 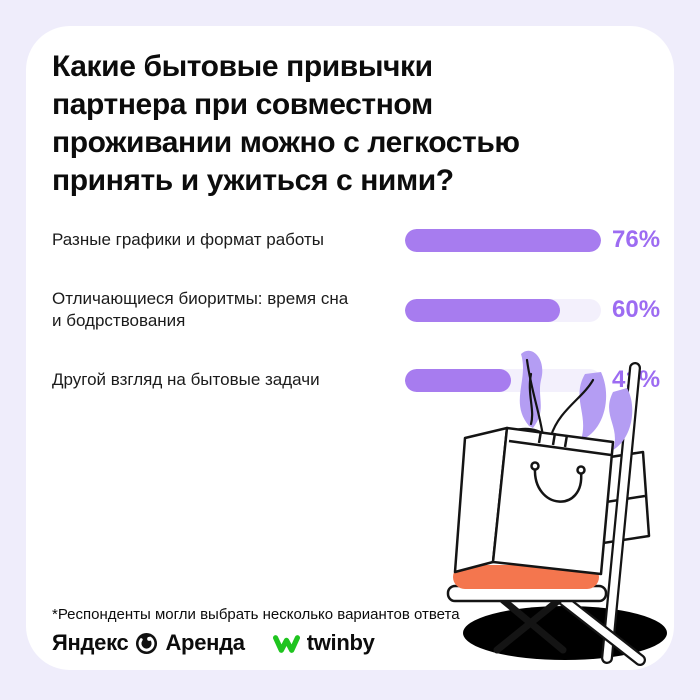 I want to click on seat-cushion, so click(x=526, y=577).